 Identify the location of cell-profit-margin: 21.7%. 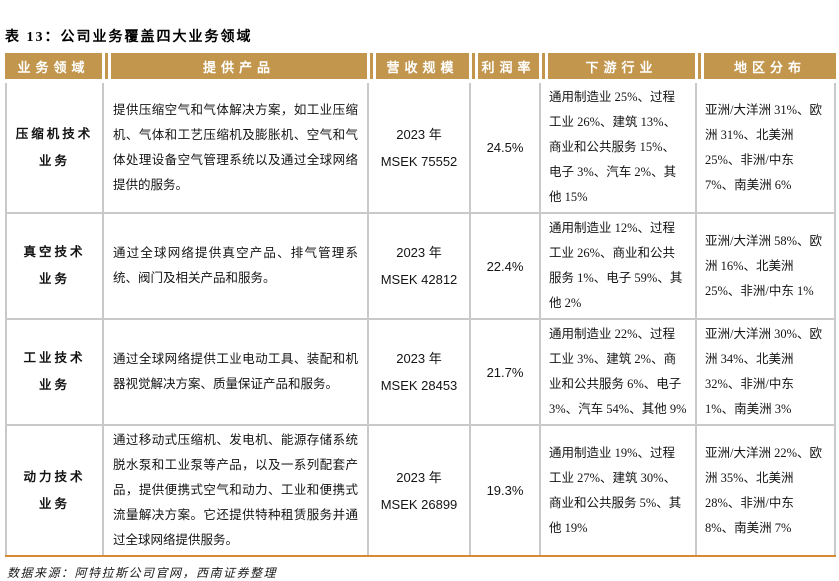
(504, 371).